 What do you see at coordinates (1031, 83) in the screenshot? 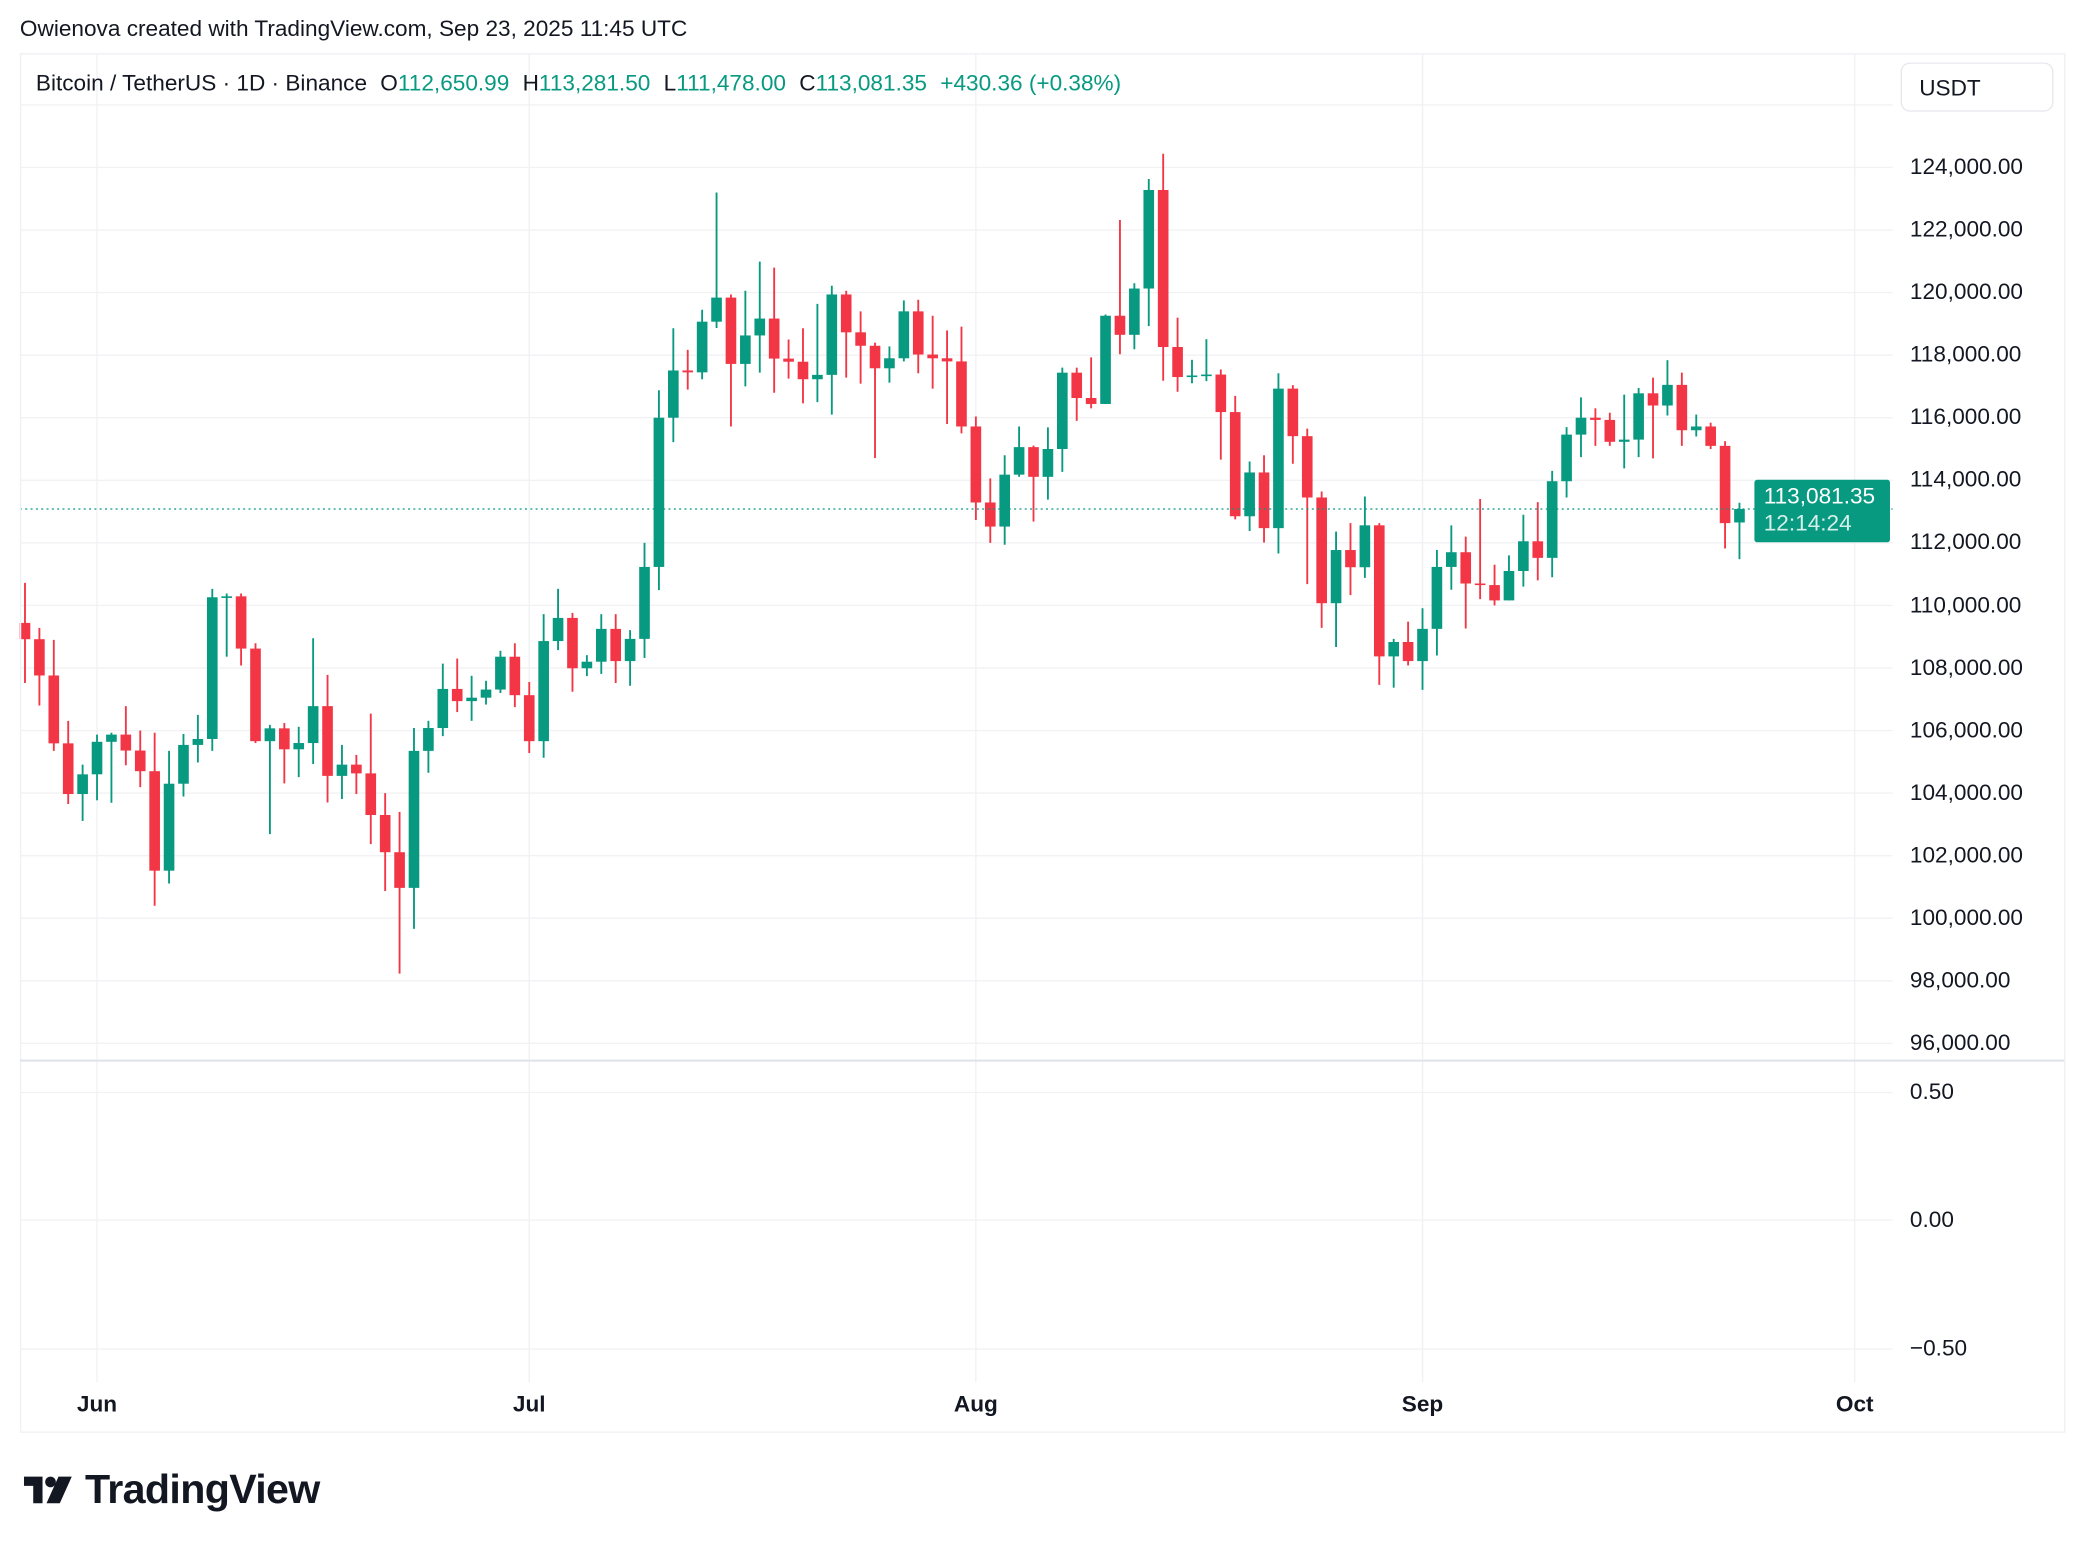
I see `change-value: +430.36 (+0.38%)` at bounding box center [1031, 83].